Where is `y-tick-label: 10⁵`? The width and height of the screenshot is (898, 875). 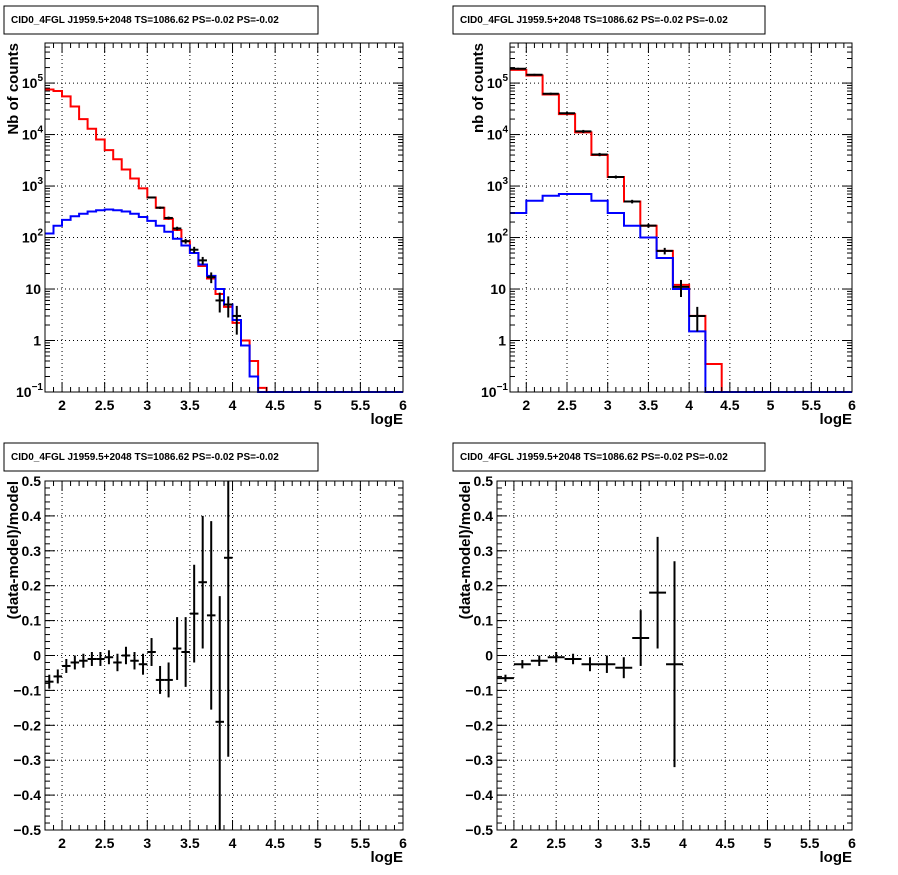 y-tick-label: 10⁵ is located at coordinates (498, 82).